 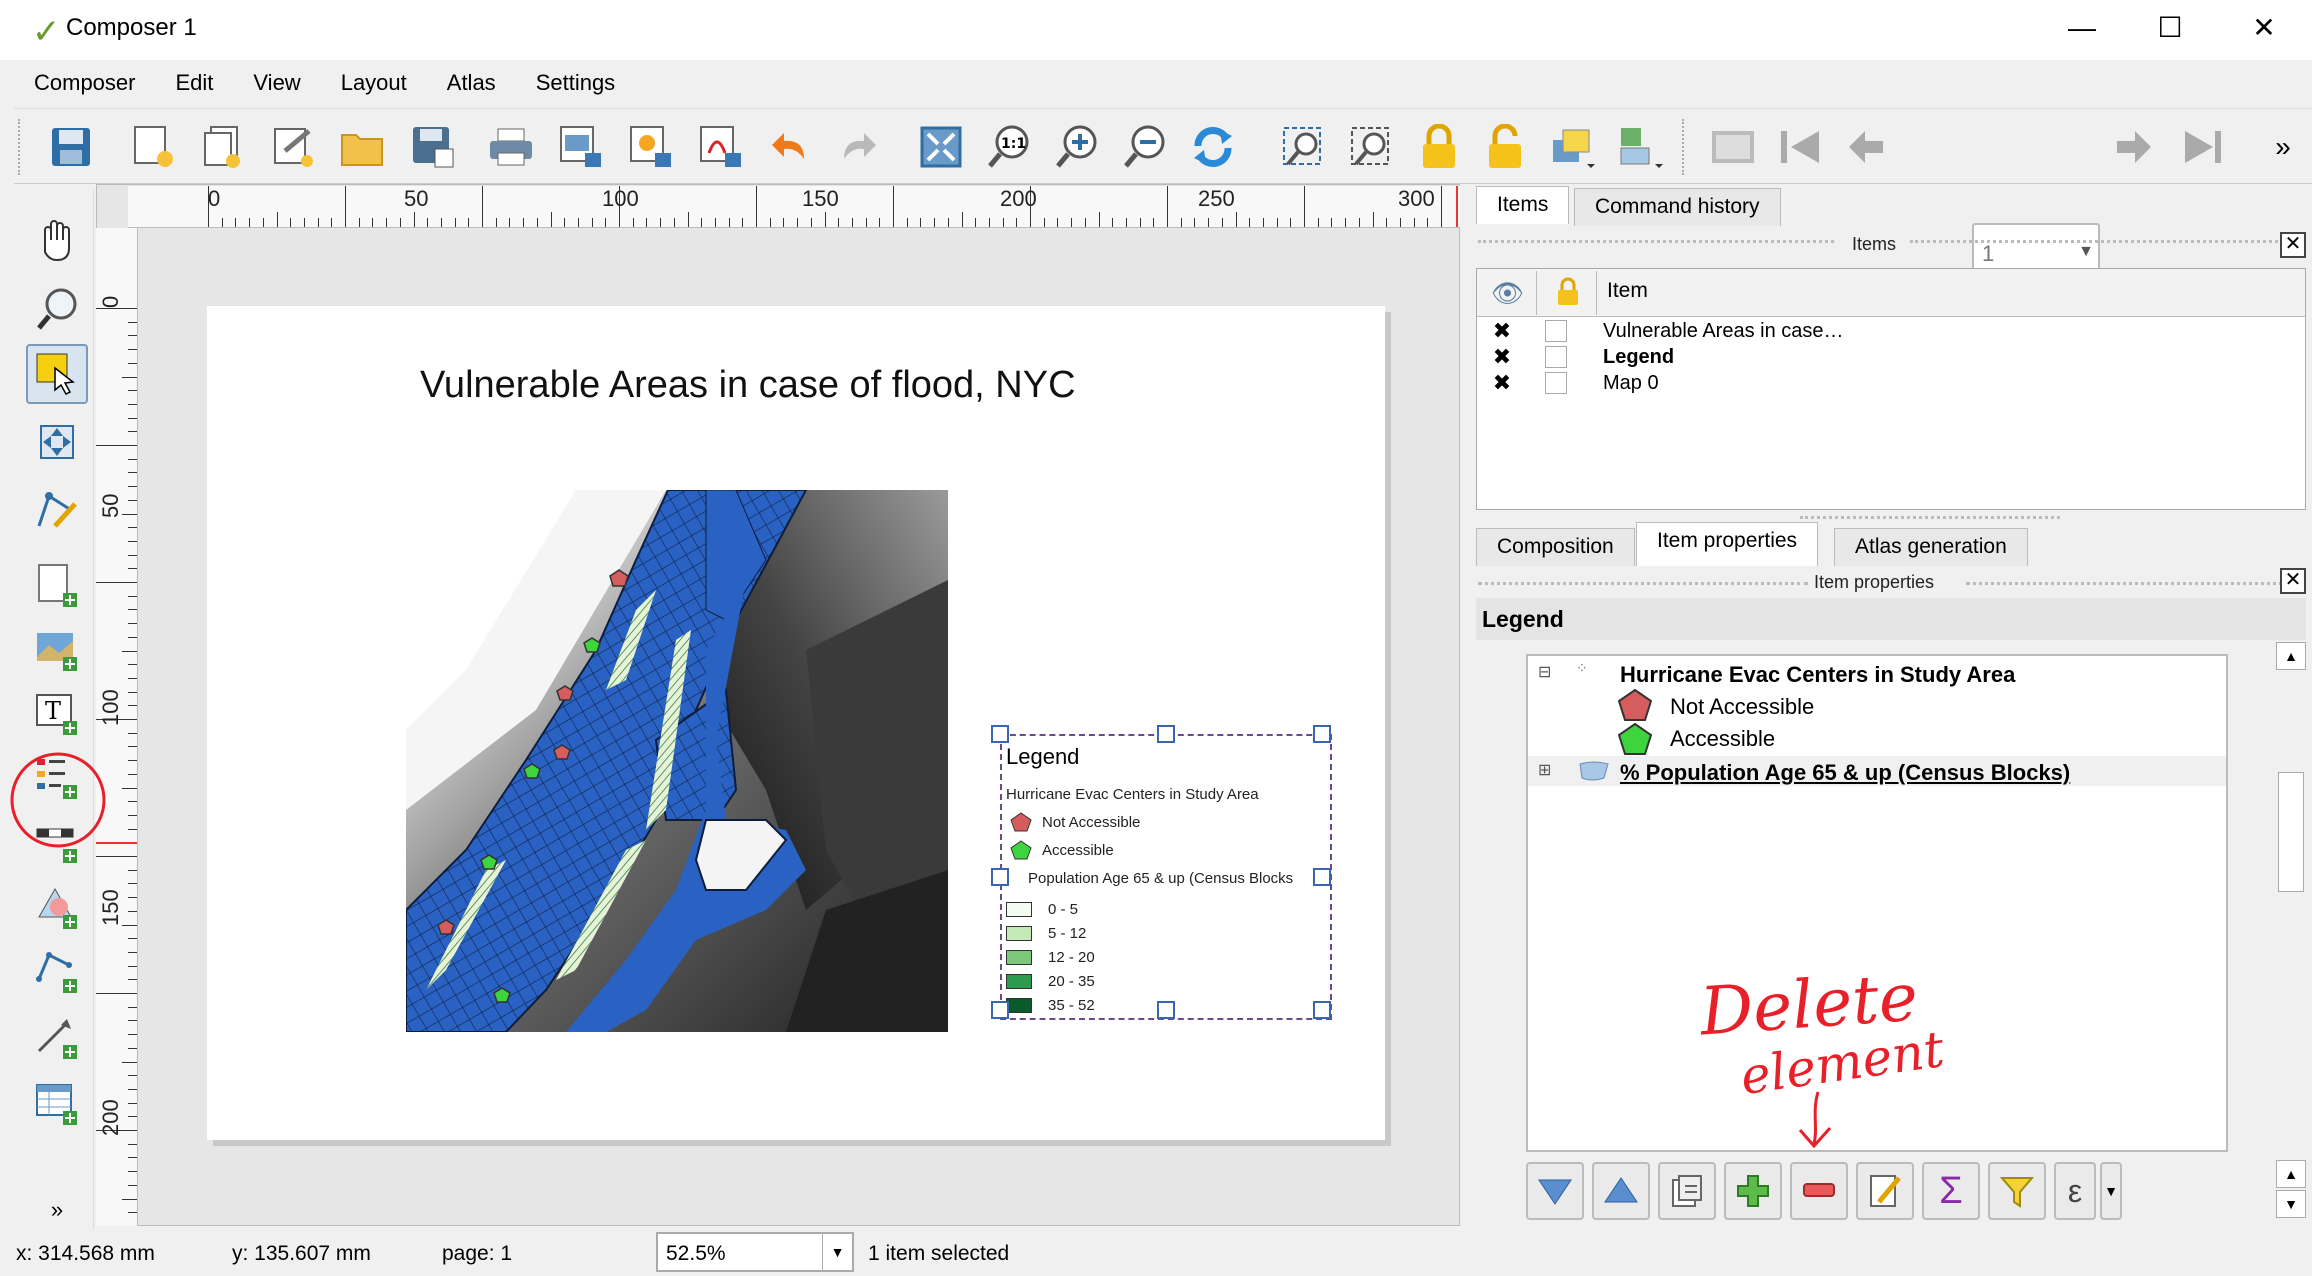 I want to click on splitter-grip, so click(x=1930, y=521).